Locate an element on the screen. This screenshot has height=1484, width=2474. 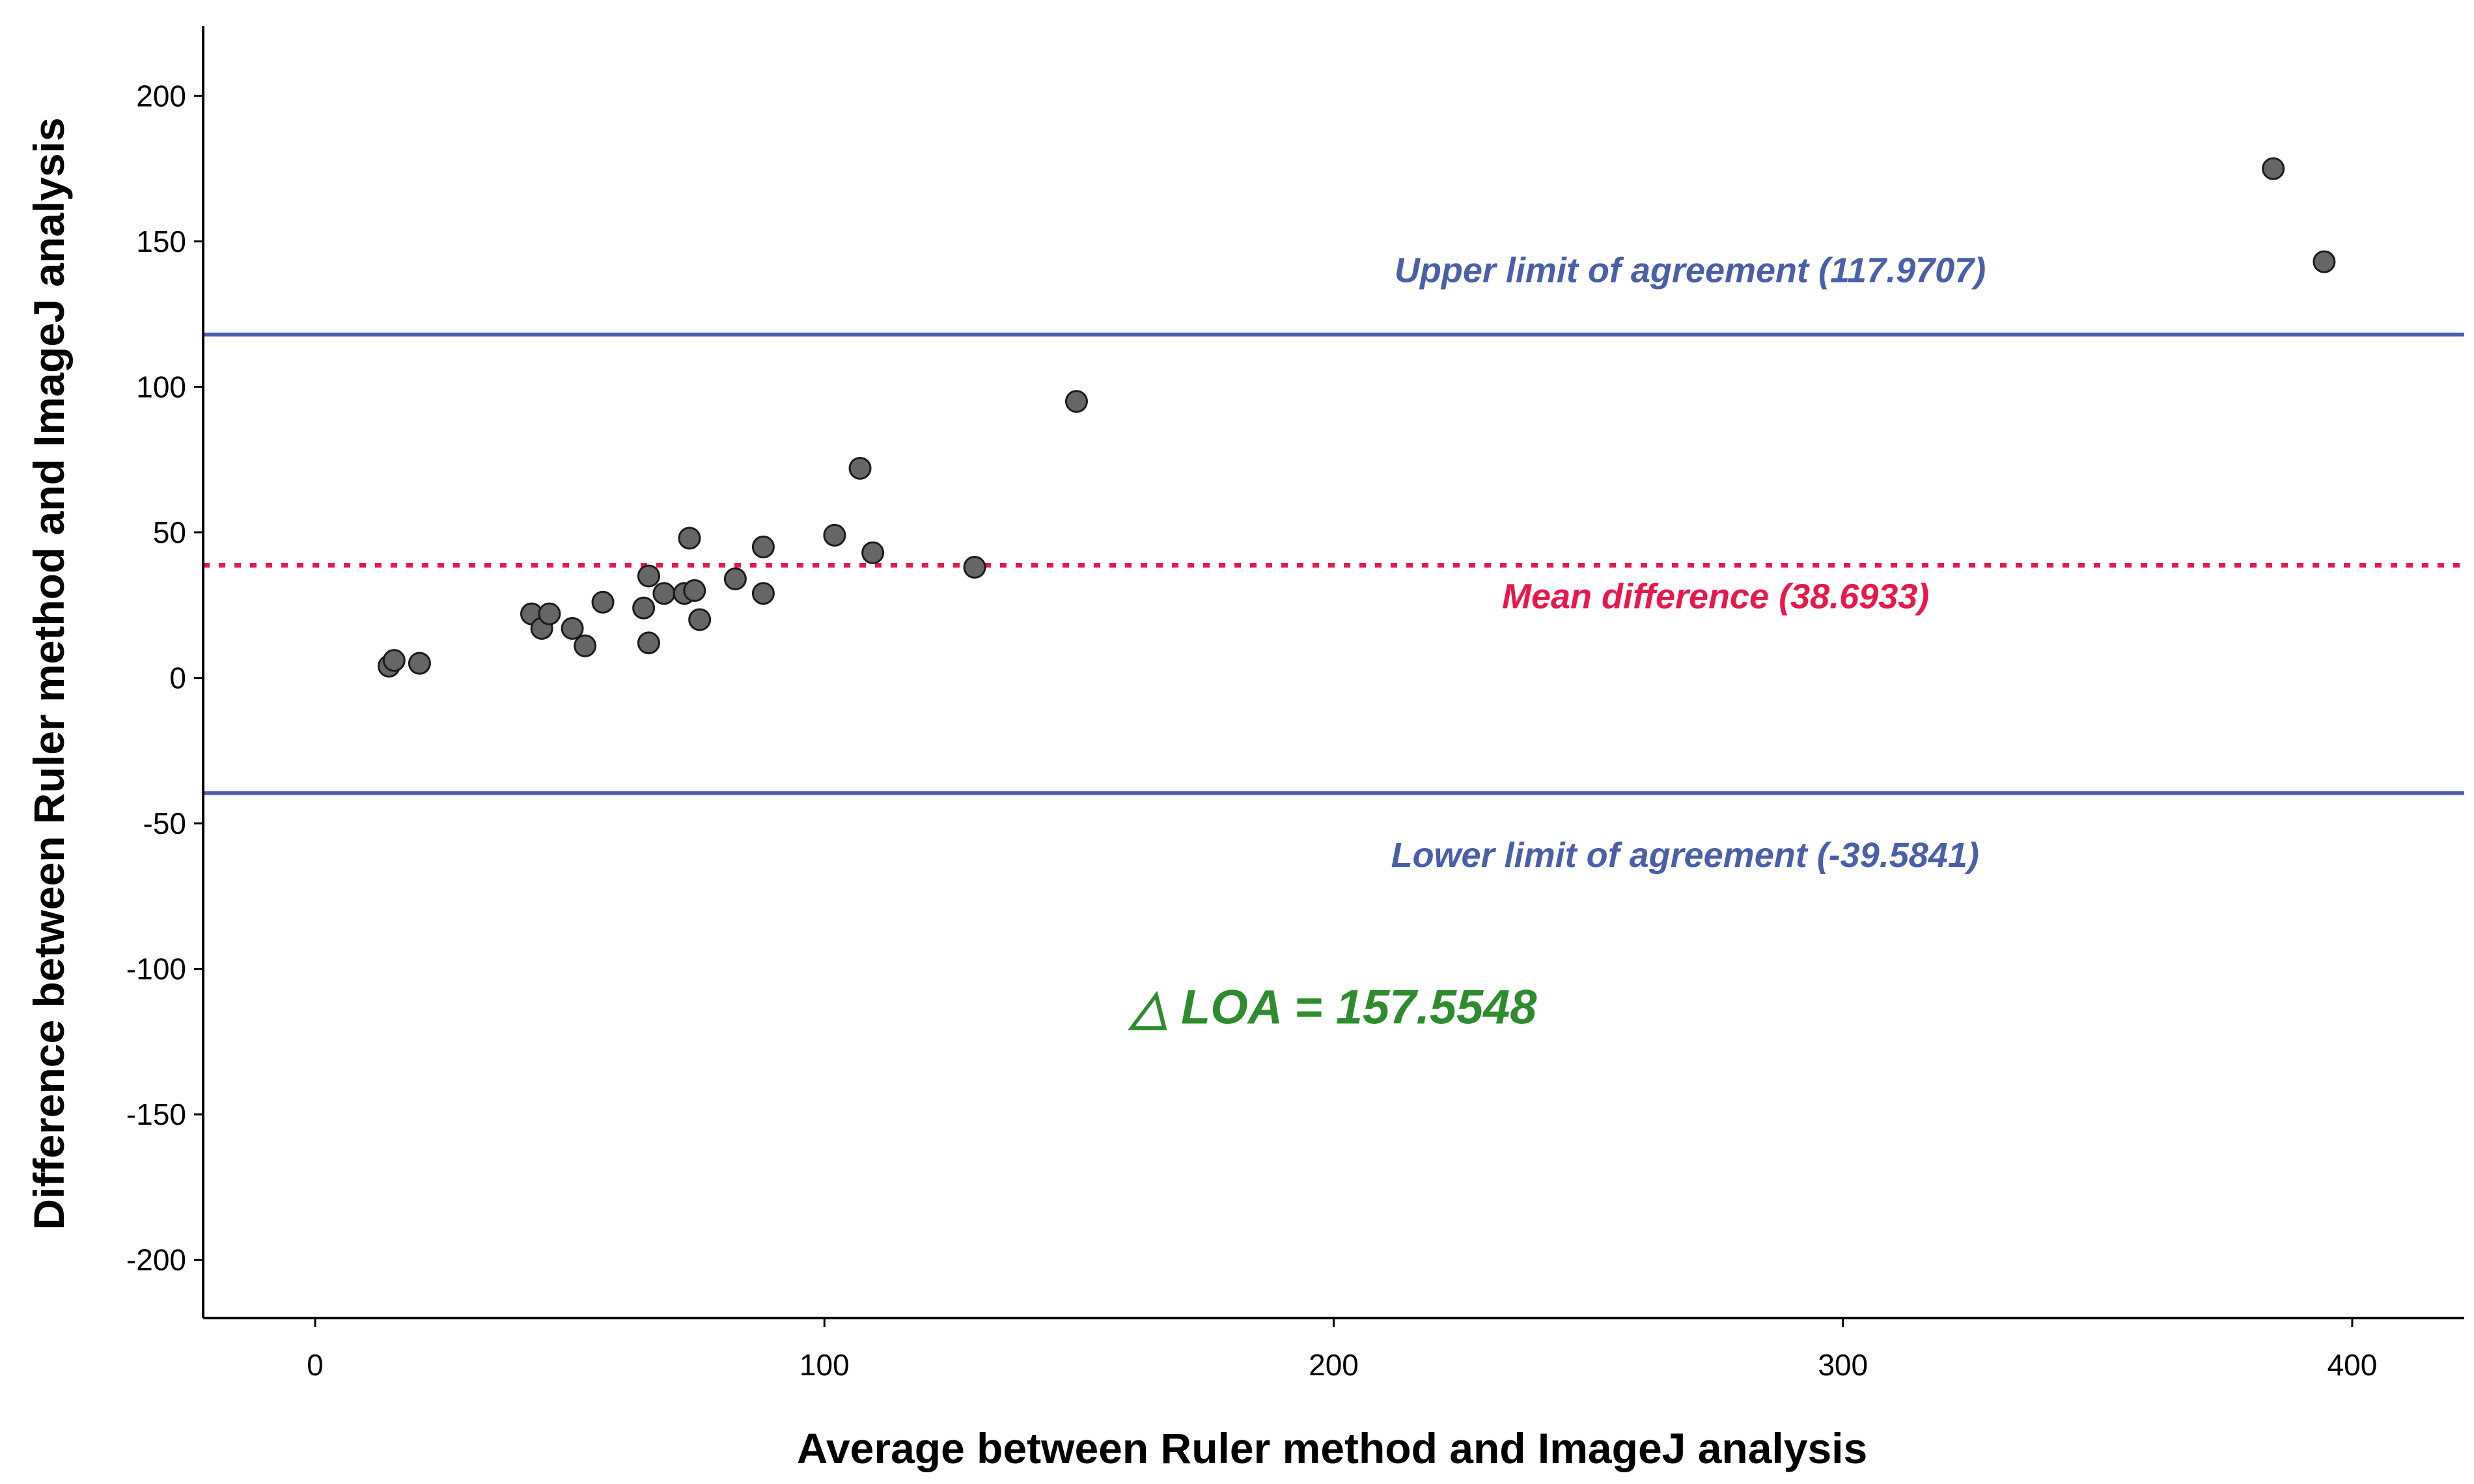
y-tick-label: -200 is located at coordinates (156, 1260).